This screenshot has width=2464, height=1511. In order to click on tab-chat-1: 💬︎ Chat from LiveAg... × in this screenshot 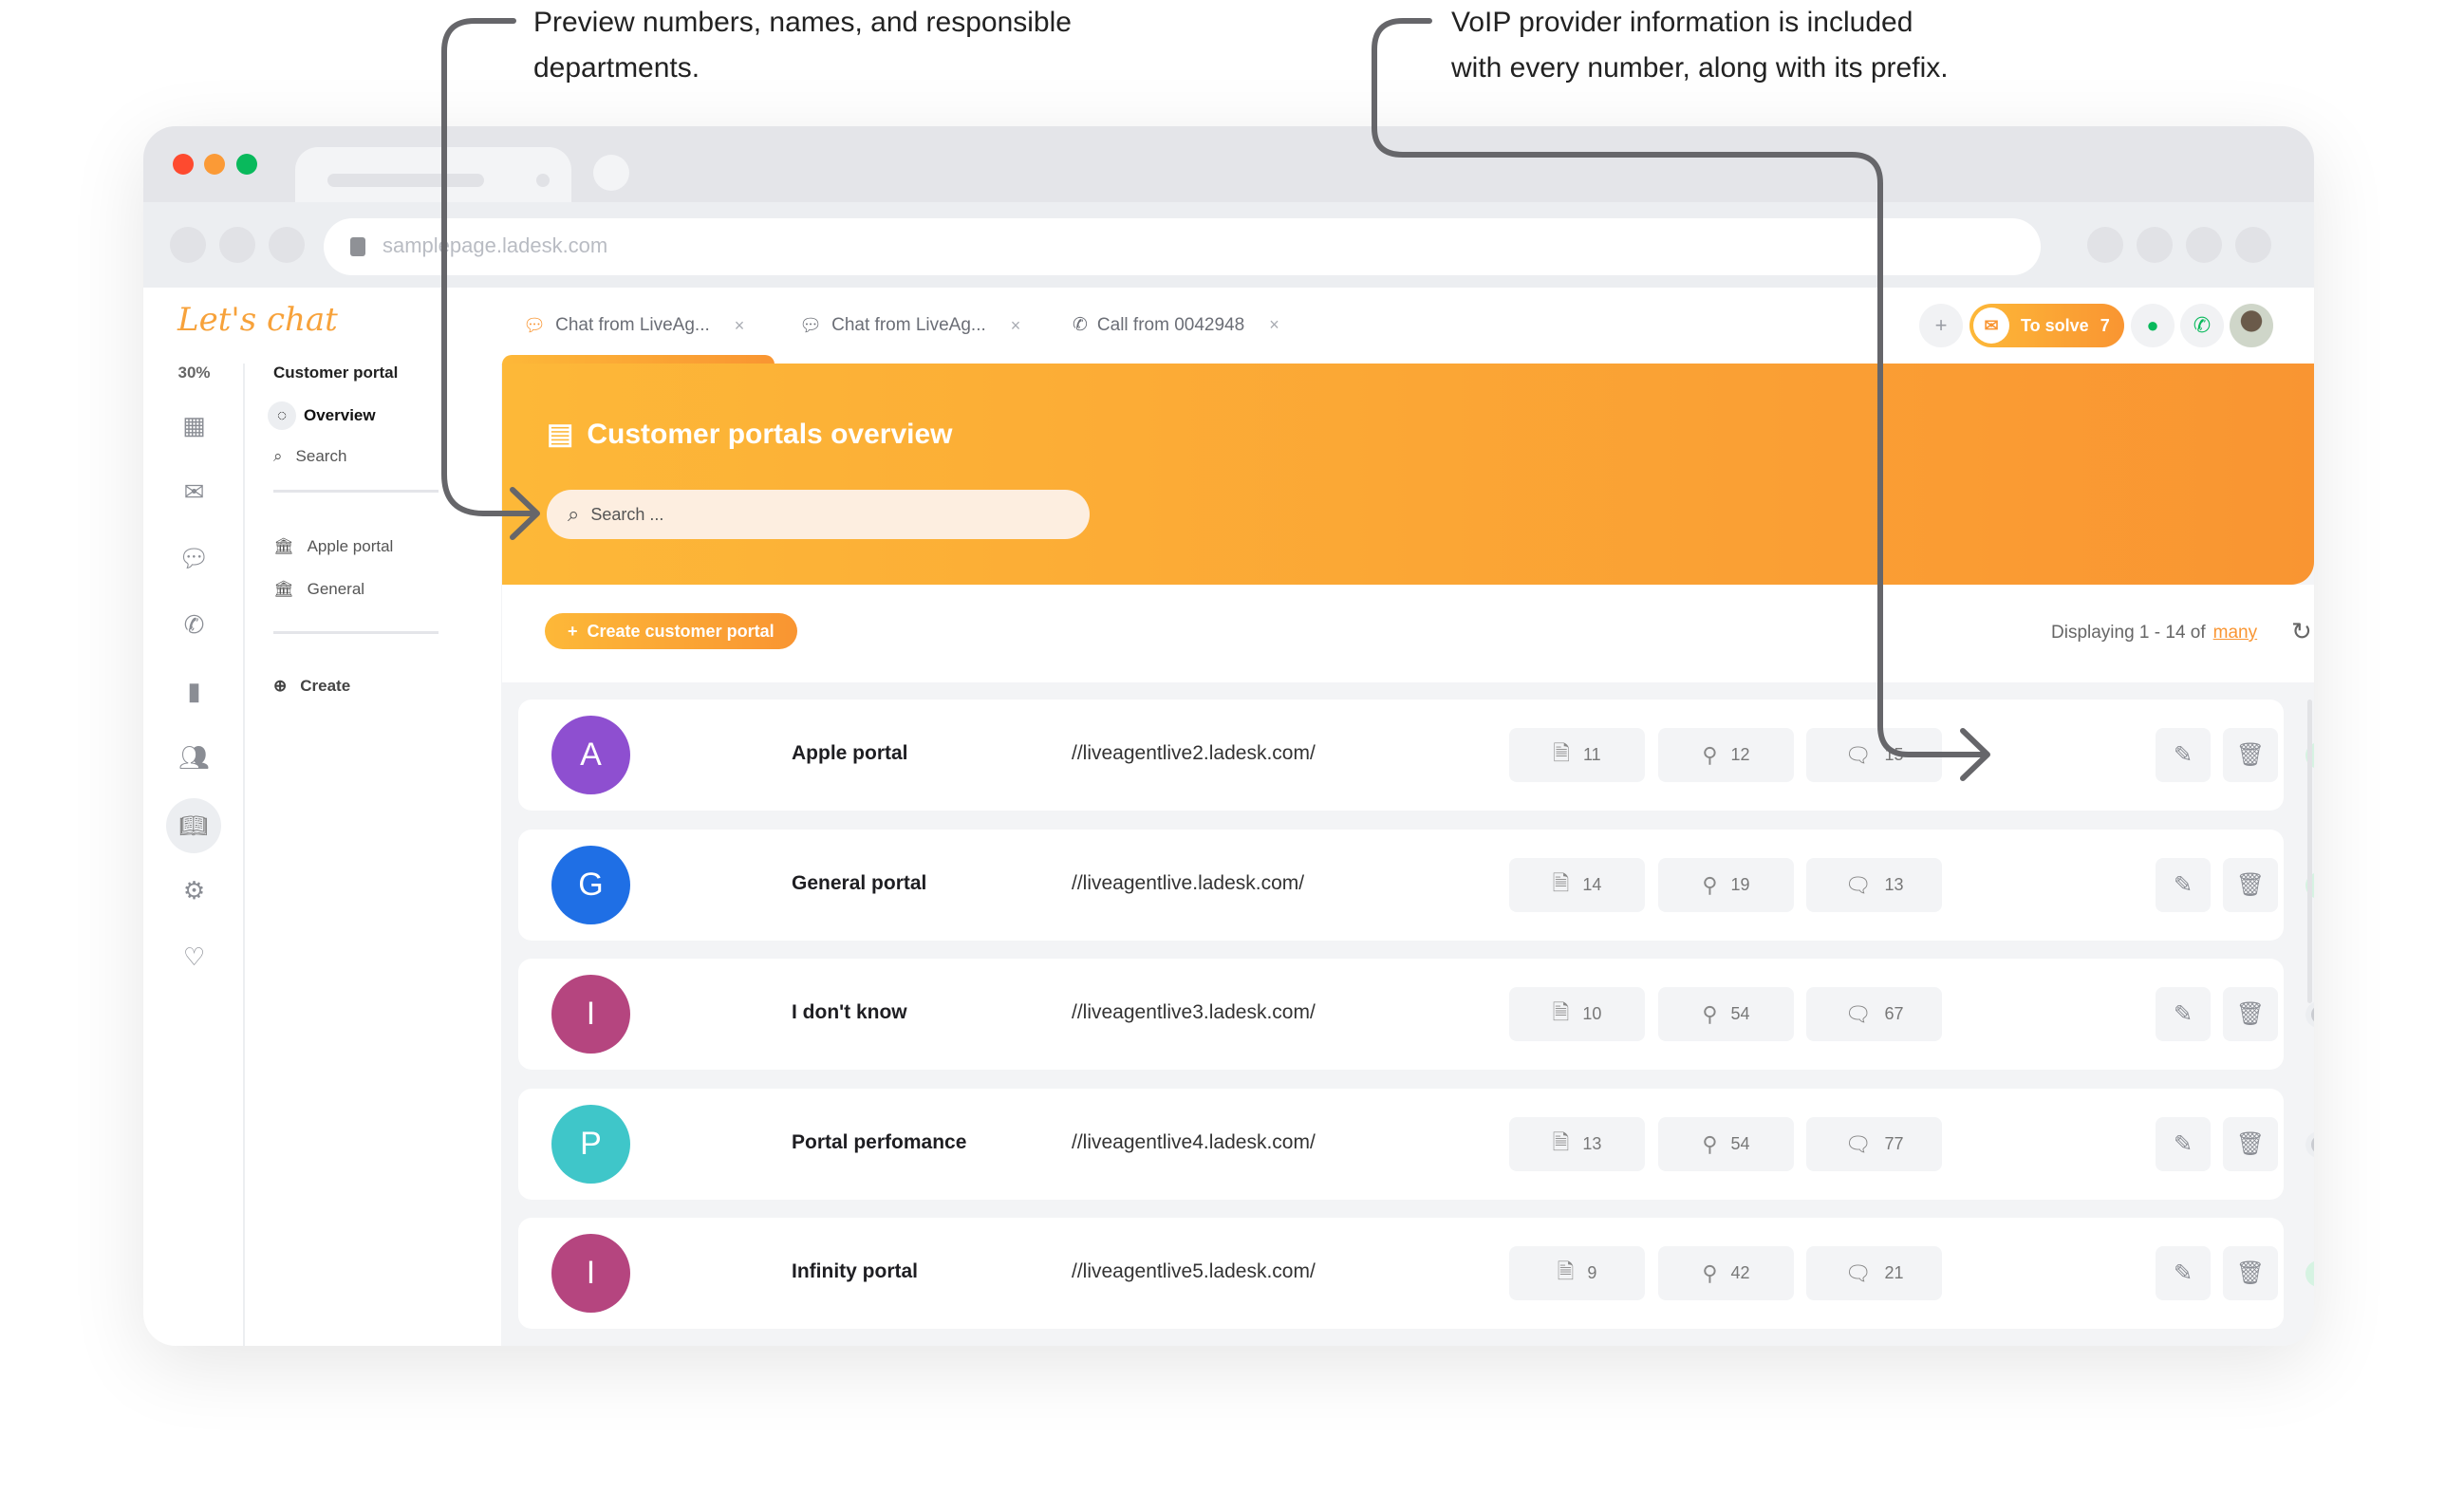, I will do `click(633, 325)`.